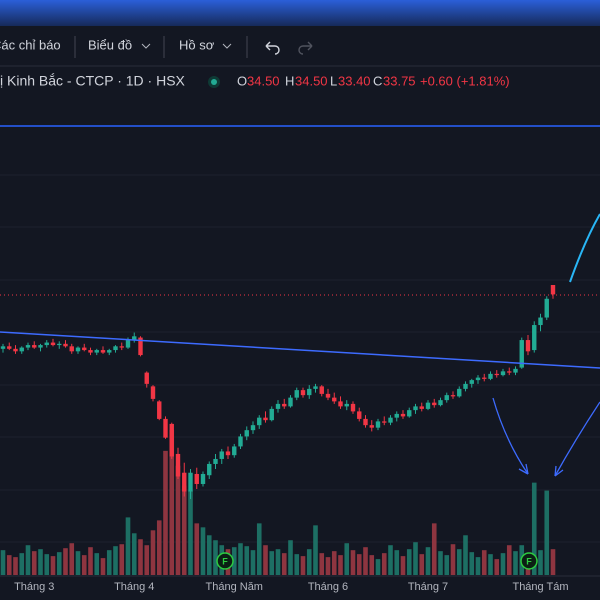 The width and height of the screenshot is (600, 600). I want to click on close-value: 33.75, so click(399, 80).